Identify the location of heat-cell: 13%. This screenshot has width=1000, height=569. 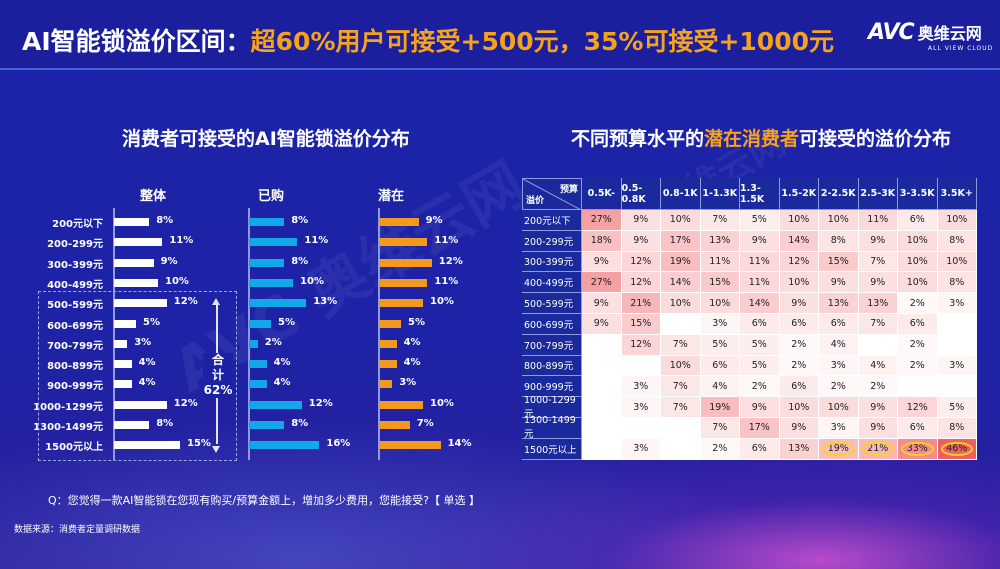
(799, 449).